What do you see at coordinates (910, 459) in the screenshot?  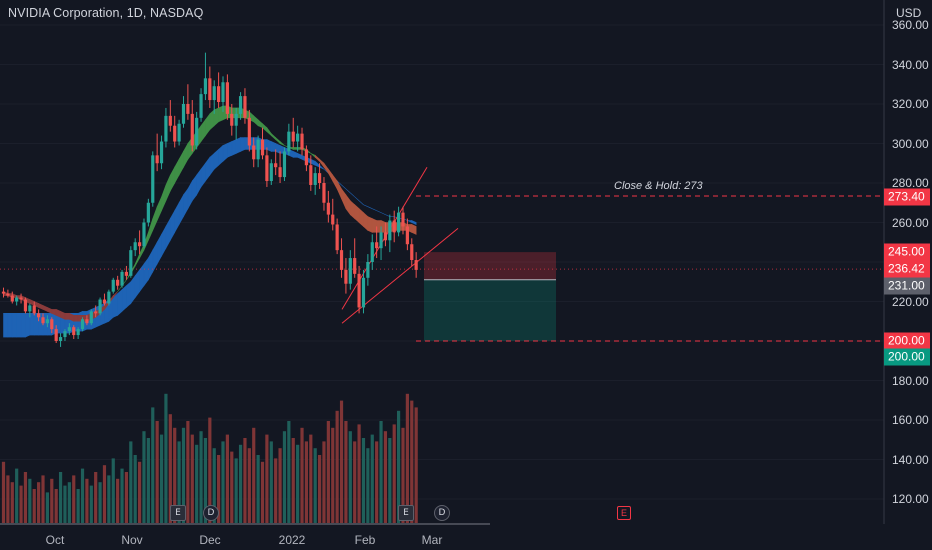 I see `price-scale-label: 140.00` at bounding box center [910, 459].